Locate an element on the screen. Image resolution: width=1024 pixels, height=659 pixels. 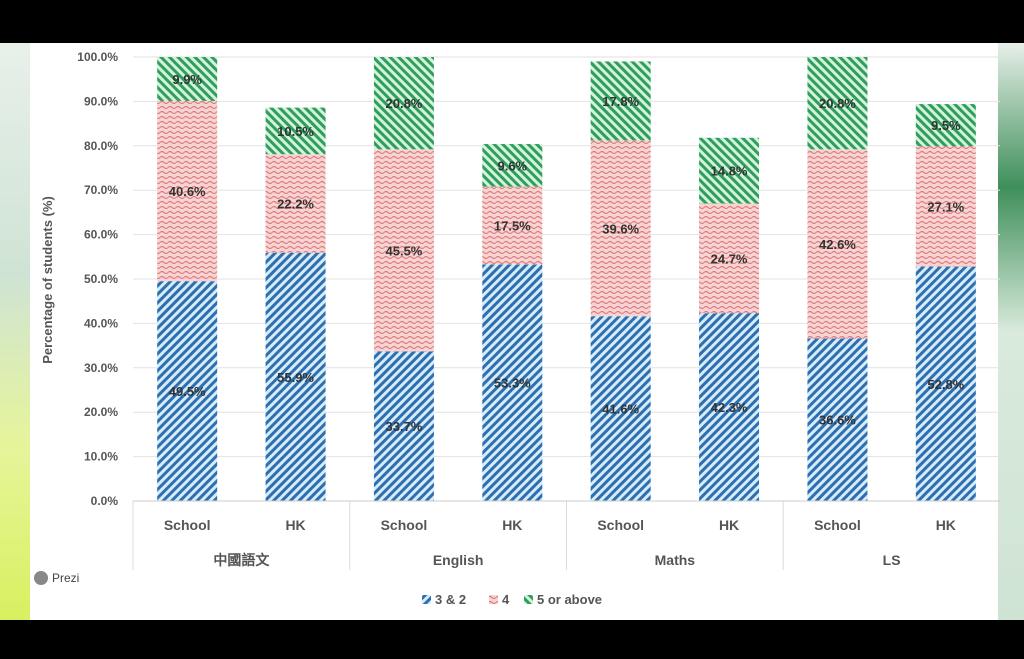
prezi-logo-icon is located at coordinates (41, 578).